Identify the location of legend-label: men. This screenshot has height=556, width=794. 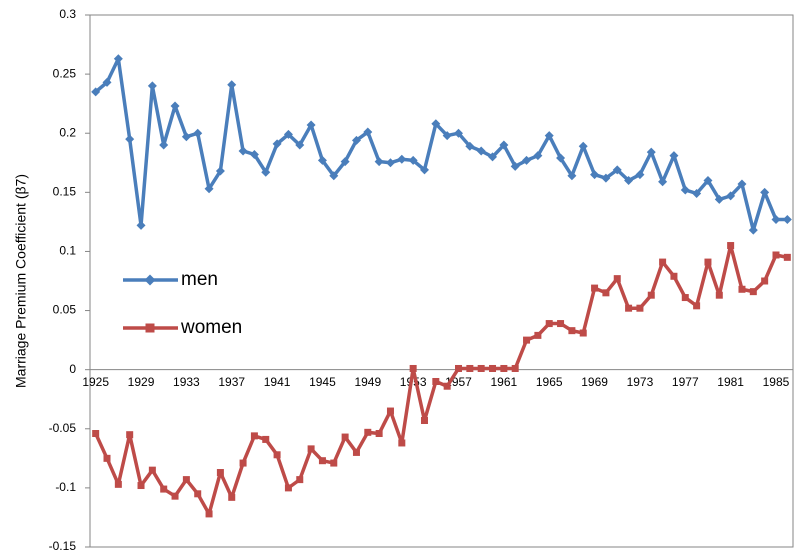
(199, 279).